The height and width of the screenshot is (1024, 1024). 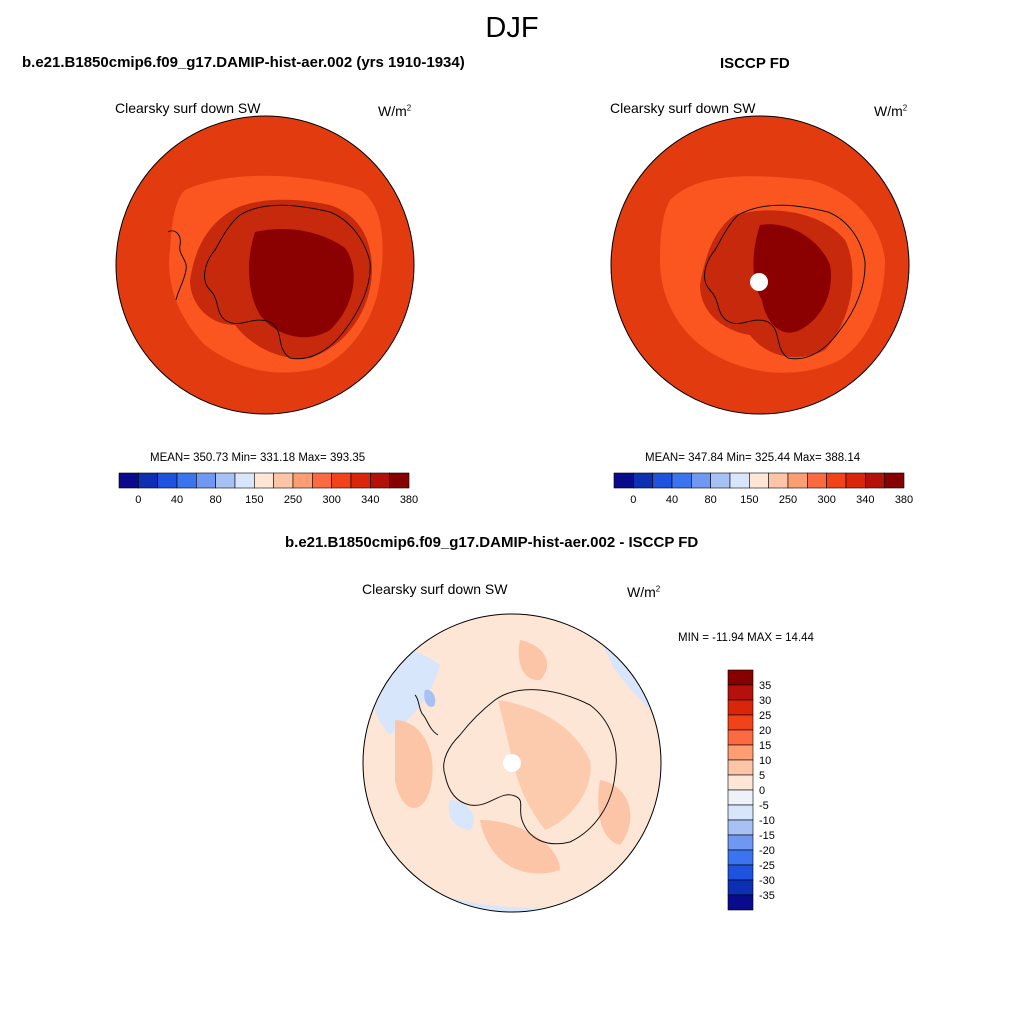 What do you see at coordinates (216, 500) in the screenshot?
I see `panel1-colorbar-tick-label: 80` at bounding box center [216, 500].